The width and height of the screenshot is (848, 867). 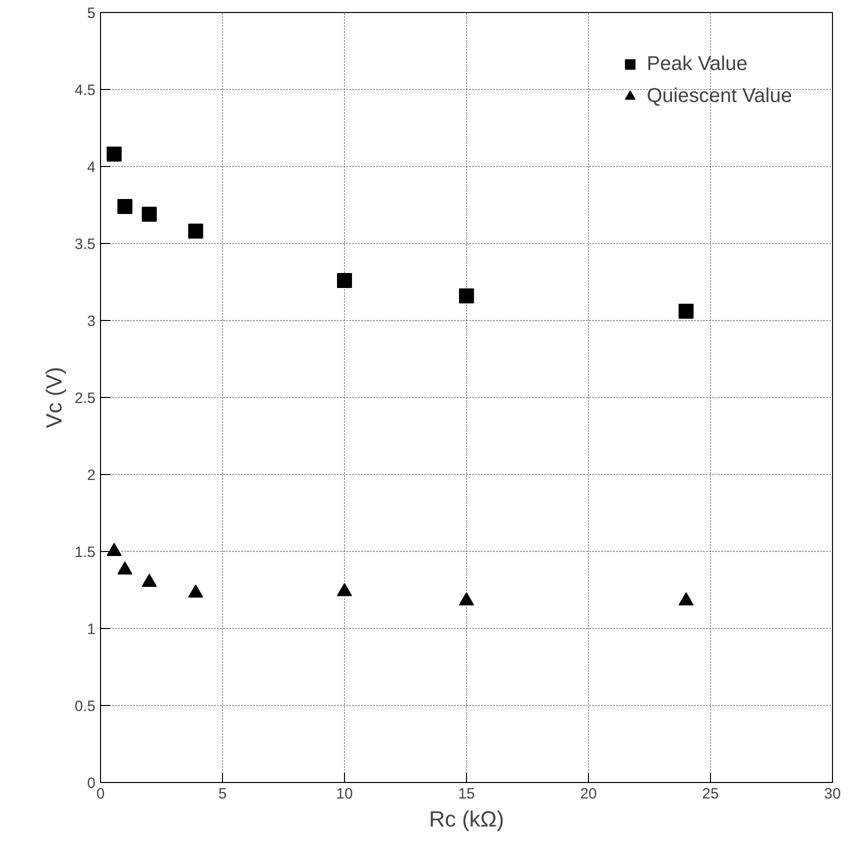 I want to click on x-tick-label: 5, so click(x=222, y=794).